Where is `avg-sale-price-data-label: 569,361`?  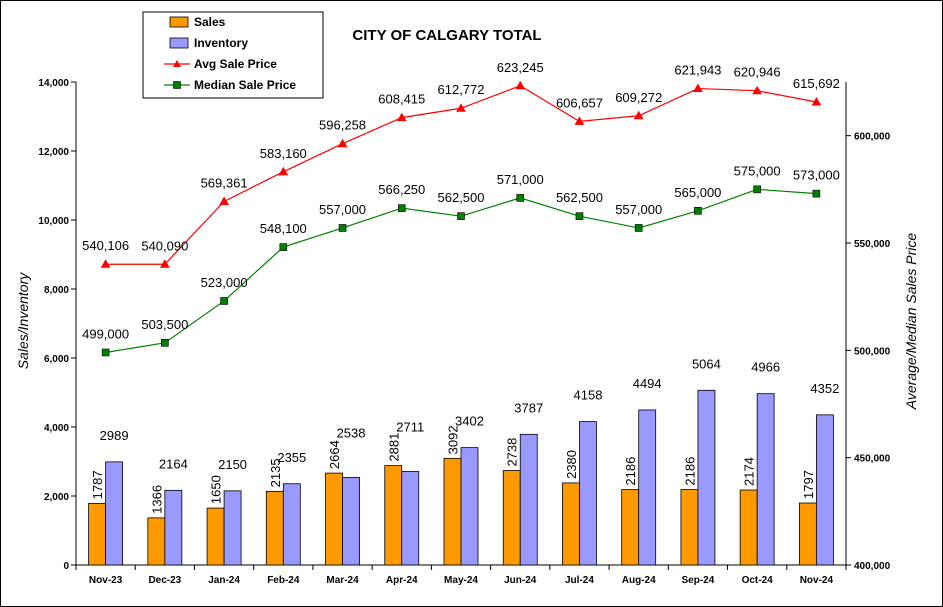 avg-sale-price-data-label: 569,361 is located at coordinates (224, 182).